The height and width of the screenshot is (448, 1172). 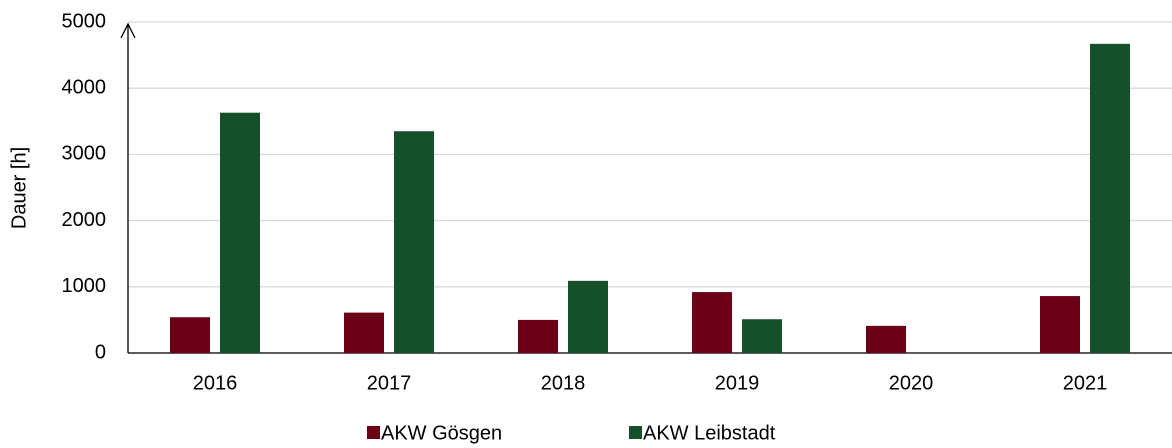 What do you see at coordinates (563, 383) in the screenshot?
I see `x-tick-label: 2018` at bounding box center [563, 383].